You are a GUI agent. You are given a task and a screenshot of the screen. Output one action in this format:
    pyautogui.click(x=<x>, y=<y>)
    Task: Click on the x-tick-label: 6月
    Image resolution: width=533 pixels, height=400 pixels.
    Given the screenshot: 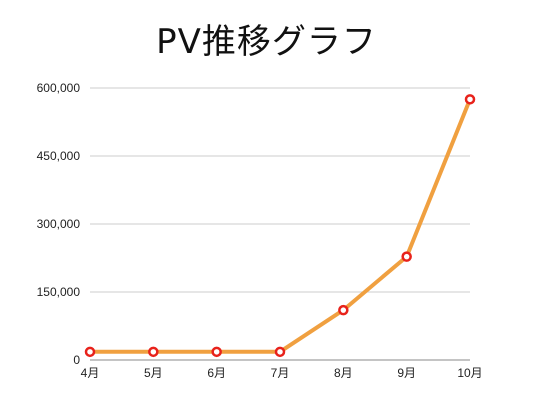 What is the action you would take?
    pyautogui.click(x=216, y=373)
    